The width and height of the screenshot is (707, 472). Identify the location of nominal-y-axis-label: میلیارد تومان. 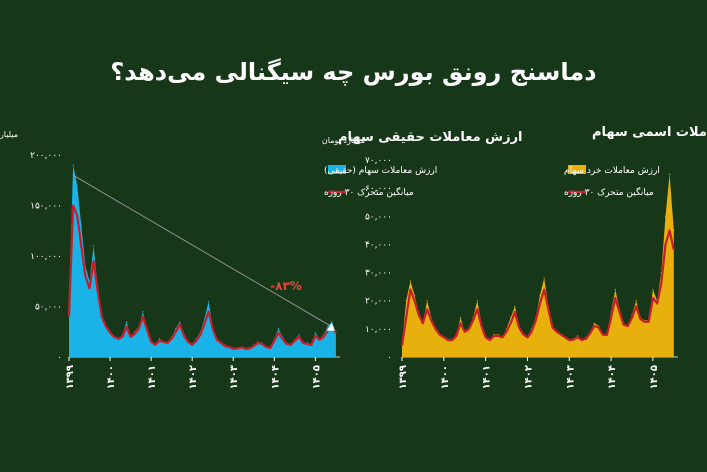
(343, 140).